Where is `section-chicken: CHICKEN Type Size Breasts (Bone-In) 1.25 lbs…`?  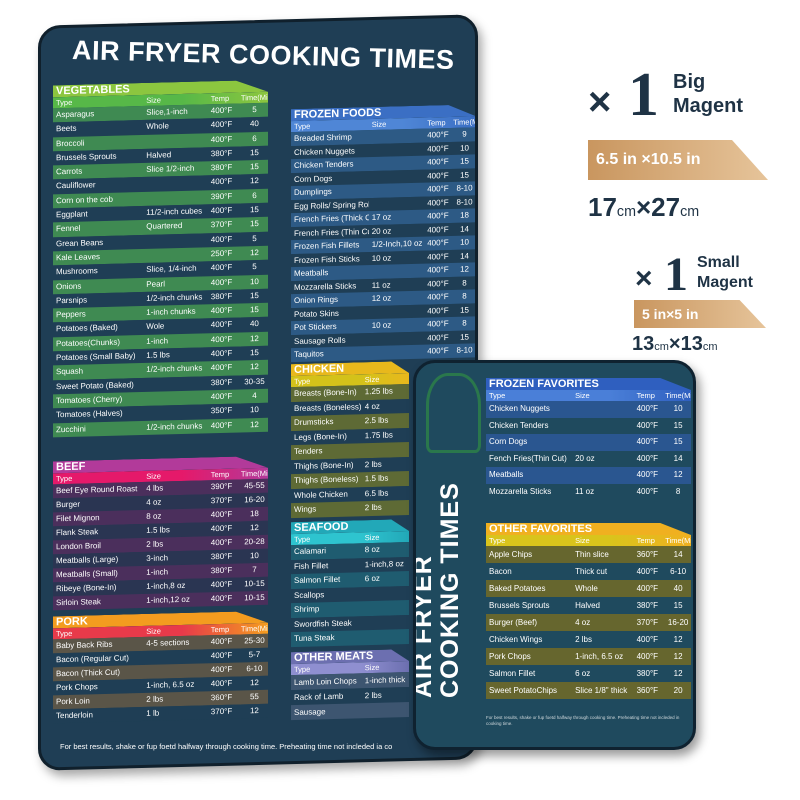 section-chicken: CHICKEN Type Size Breasts (Bone-In) 1.25 lbs… is located at coordinates (350, 439).